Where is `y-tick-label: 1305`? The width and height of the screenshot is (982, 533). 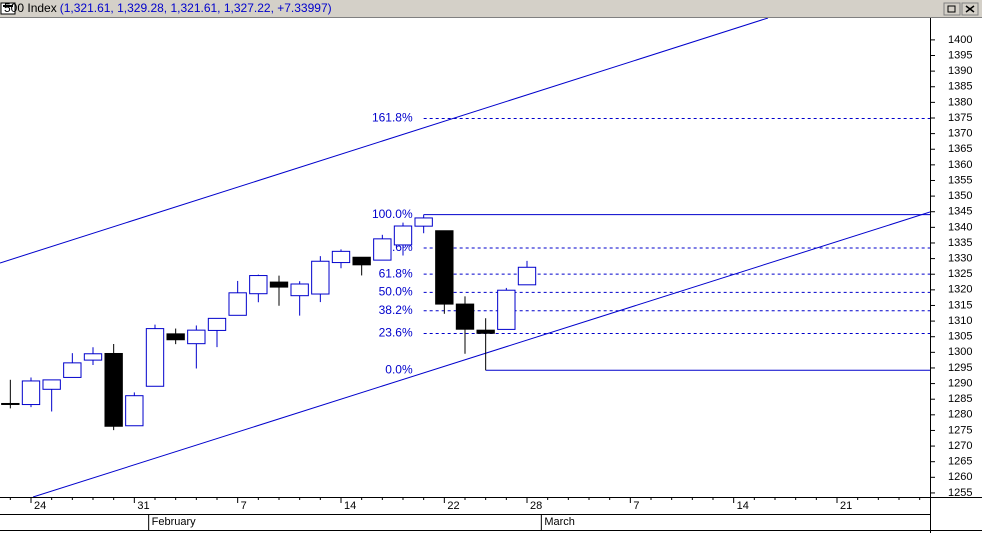
y-tick-label: 1305 is located at coordinates (960, 337).